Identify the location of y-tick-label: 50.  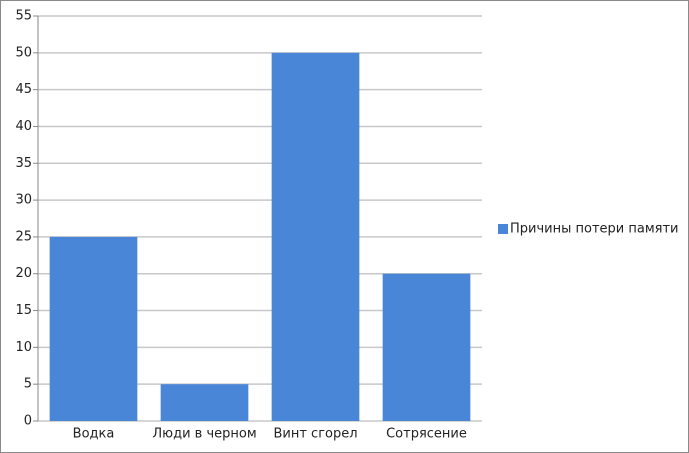
(23, 52).